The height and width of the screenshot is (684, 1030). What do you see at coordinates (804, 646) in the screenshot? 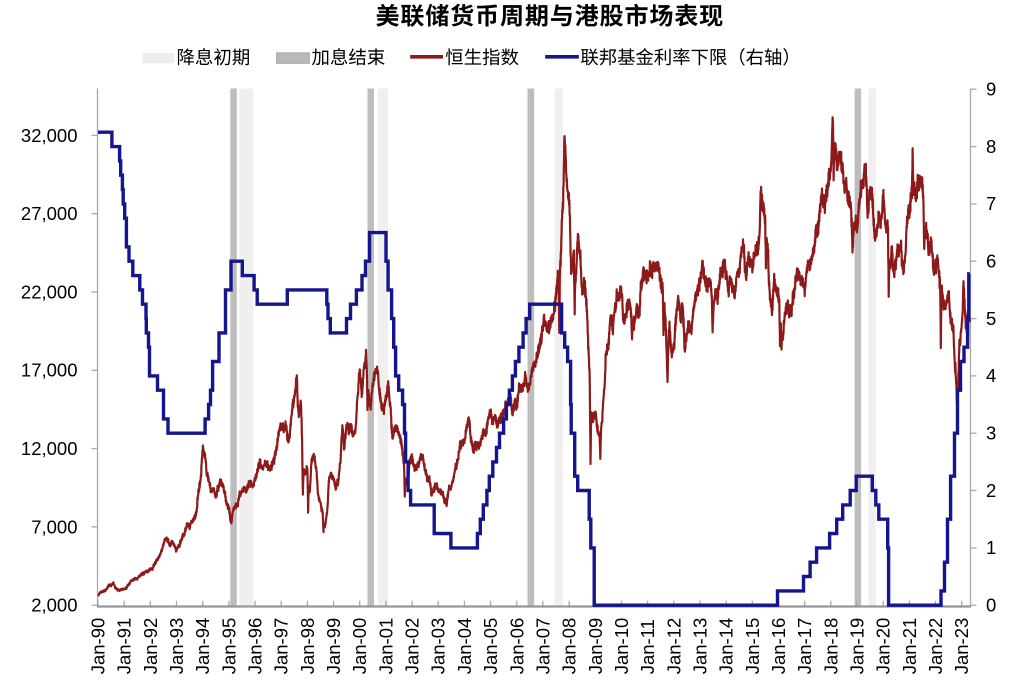
I see `svg-text: Jan-17` at bounding box center [804, 646].